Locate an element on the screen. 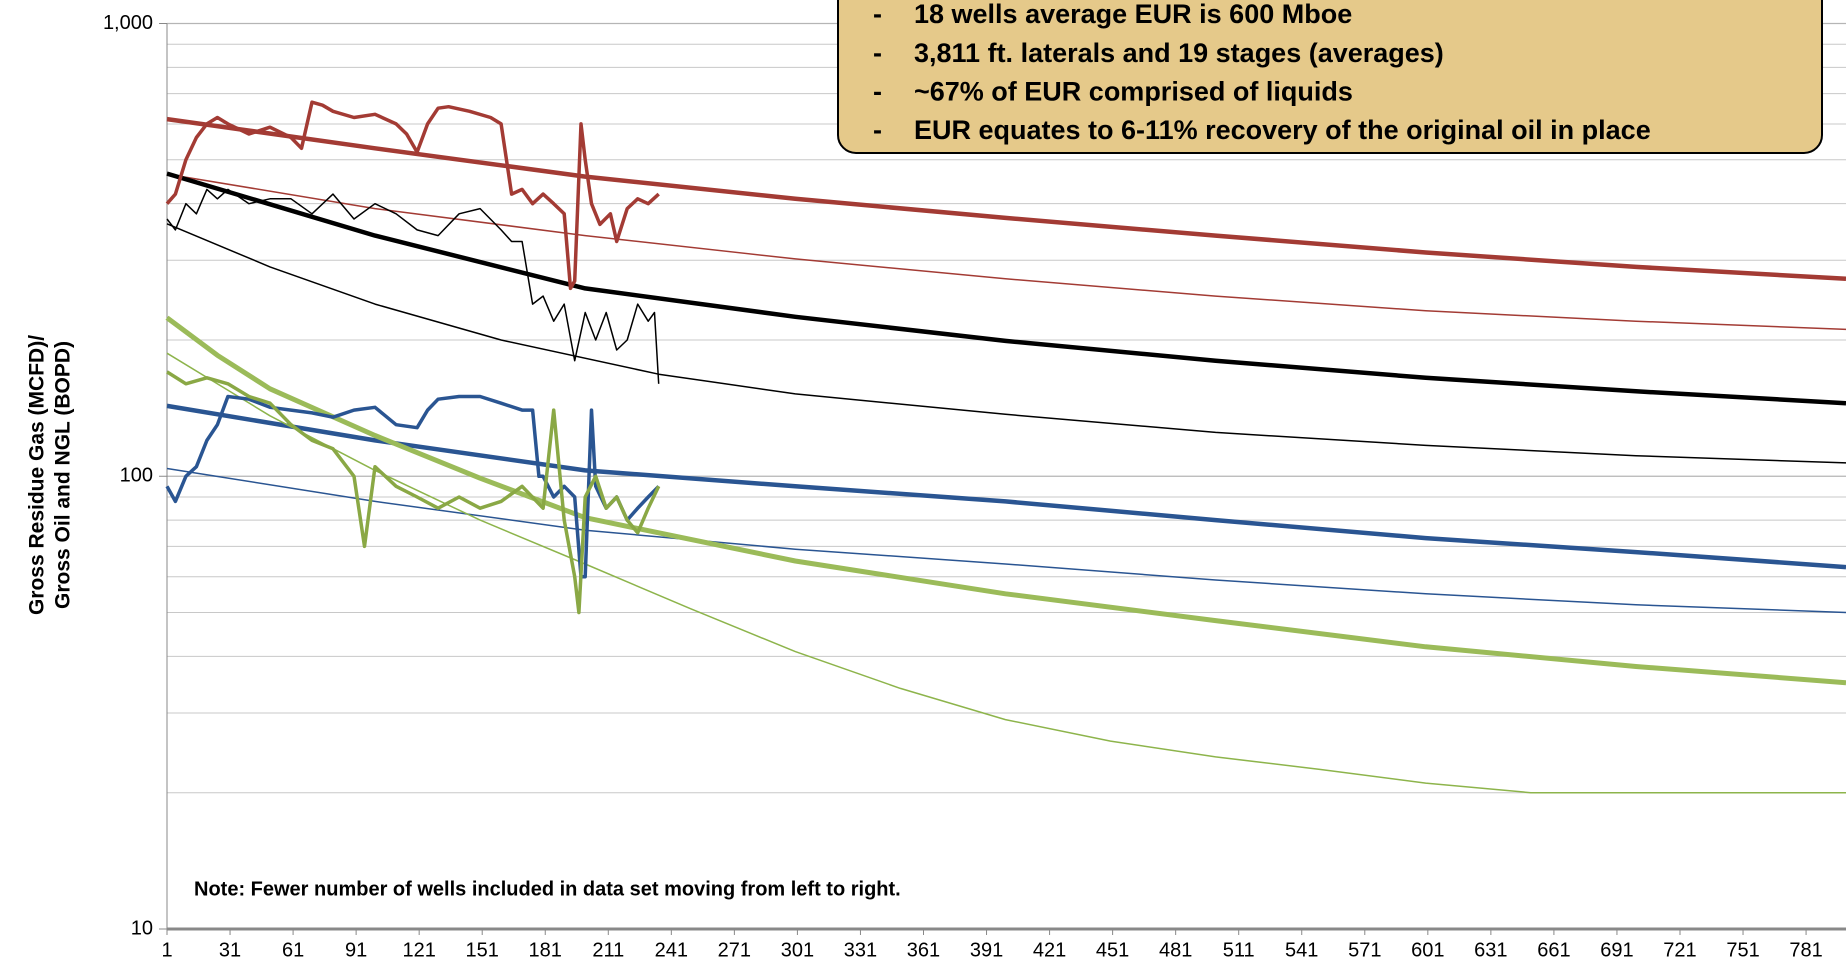 The height and width of the screenshot is (962, 1846). x-tick-label: 91 is located at coordinates (356, 950).